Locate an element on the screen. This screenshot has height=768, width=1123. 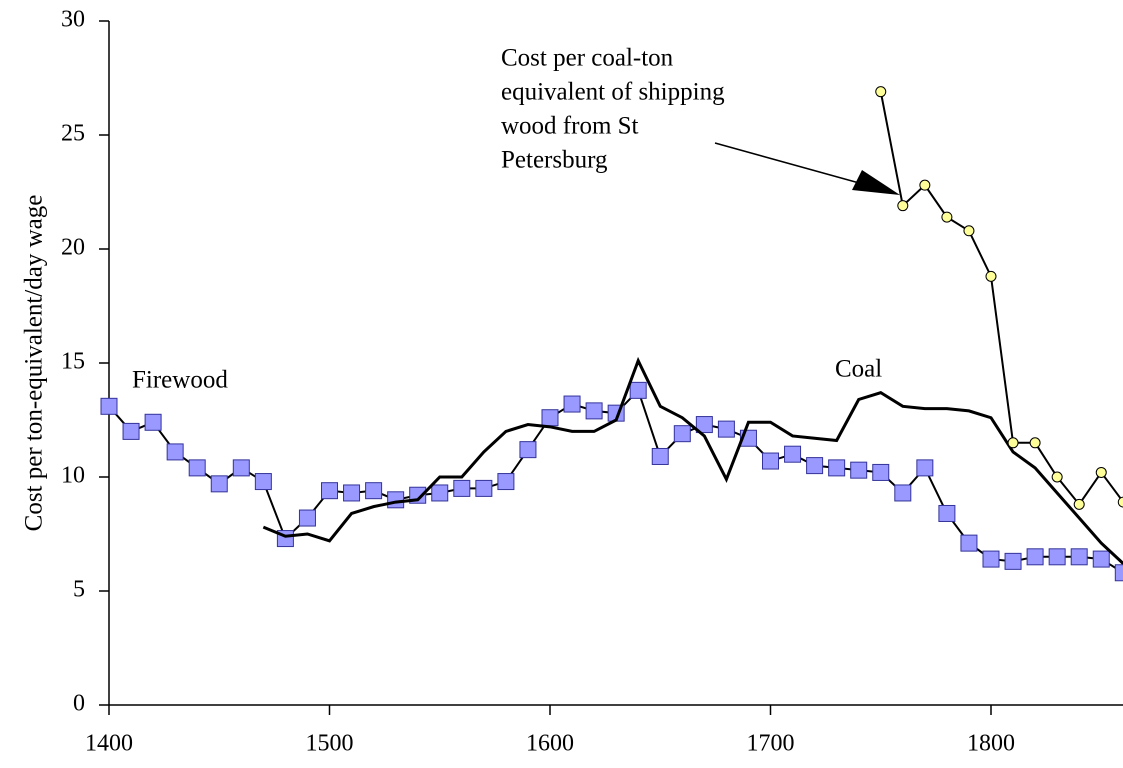
y-tick-label: 10 is located at coordinates (73, 476).